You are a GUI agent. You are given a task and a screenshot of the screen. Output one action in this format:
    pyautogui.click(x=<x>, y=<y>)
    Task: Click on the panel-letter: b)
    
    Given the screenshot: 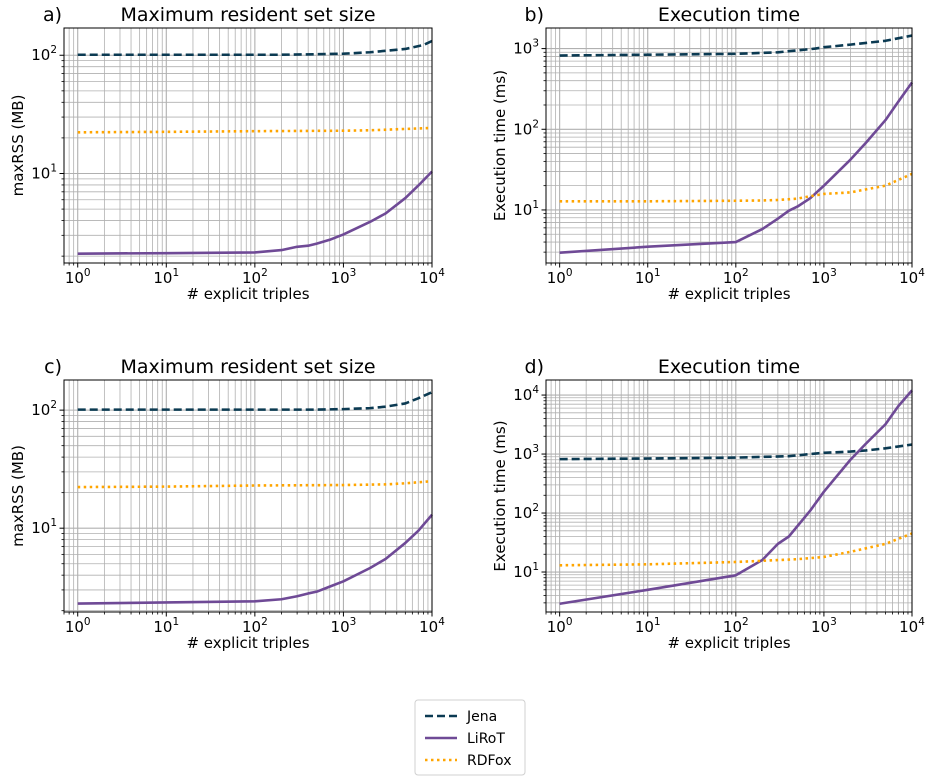 What is the action you would take?
    pyautogui.click(x=534, y=15)
    